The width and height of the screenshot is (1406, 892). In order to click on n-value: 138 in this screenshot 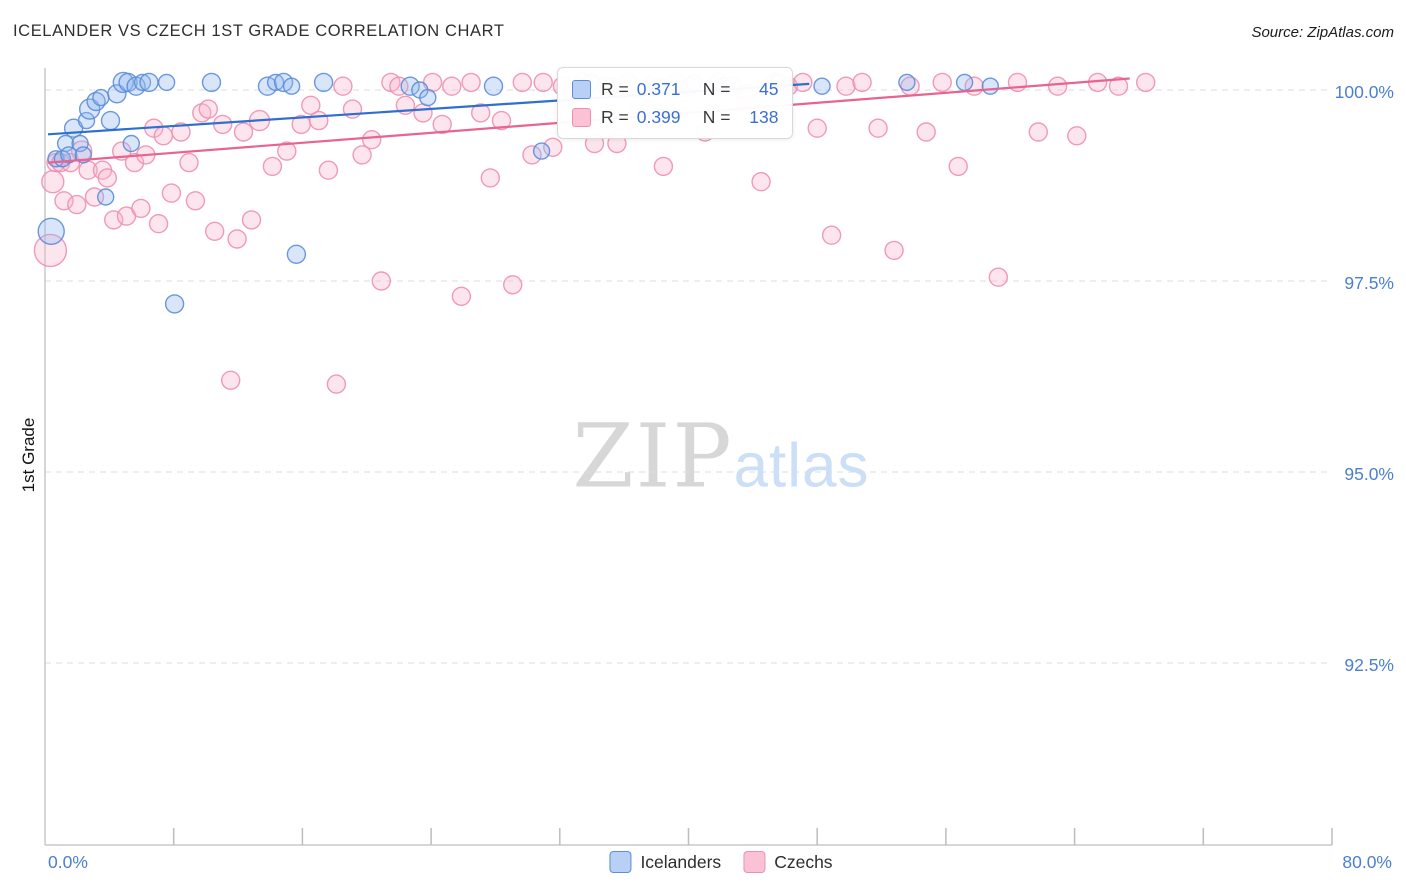, I will do `click(764, 116)`.